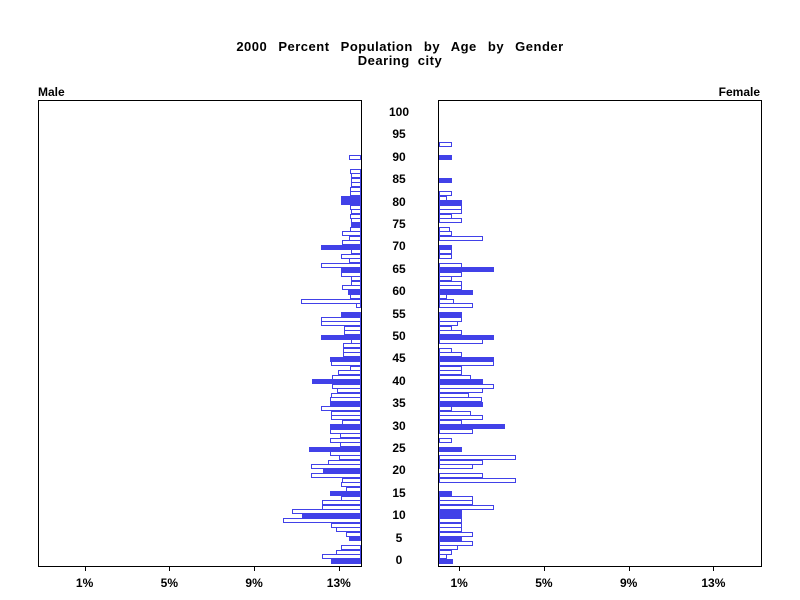  I want to click on age-tick-label-60: 60, so click(399, 291).